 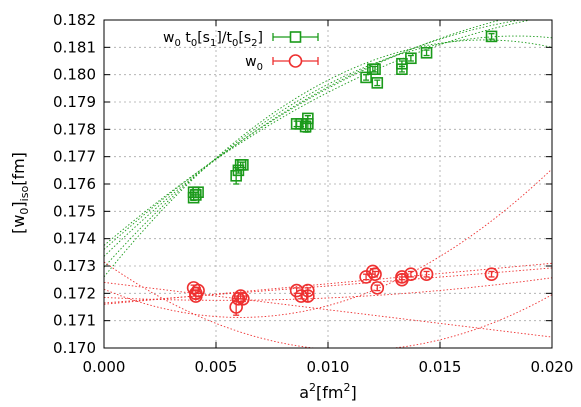 I want to click on x-axis-title: a2[fm2], so click(x=328, y=391).